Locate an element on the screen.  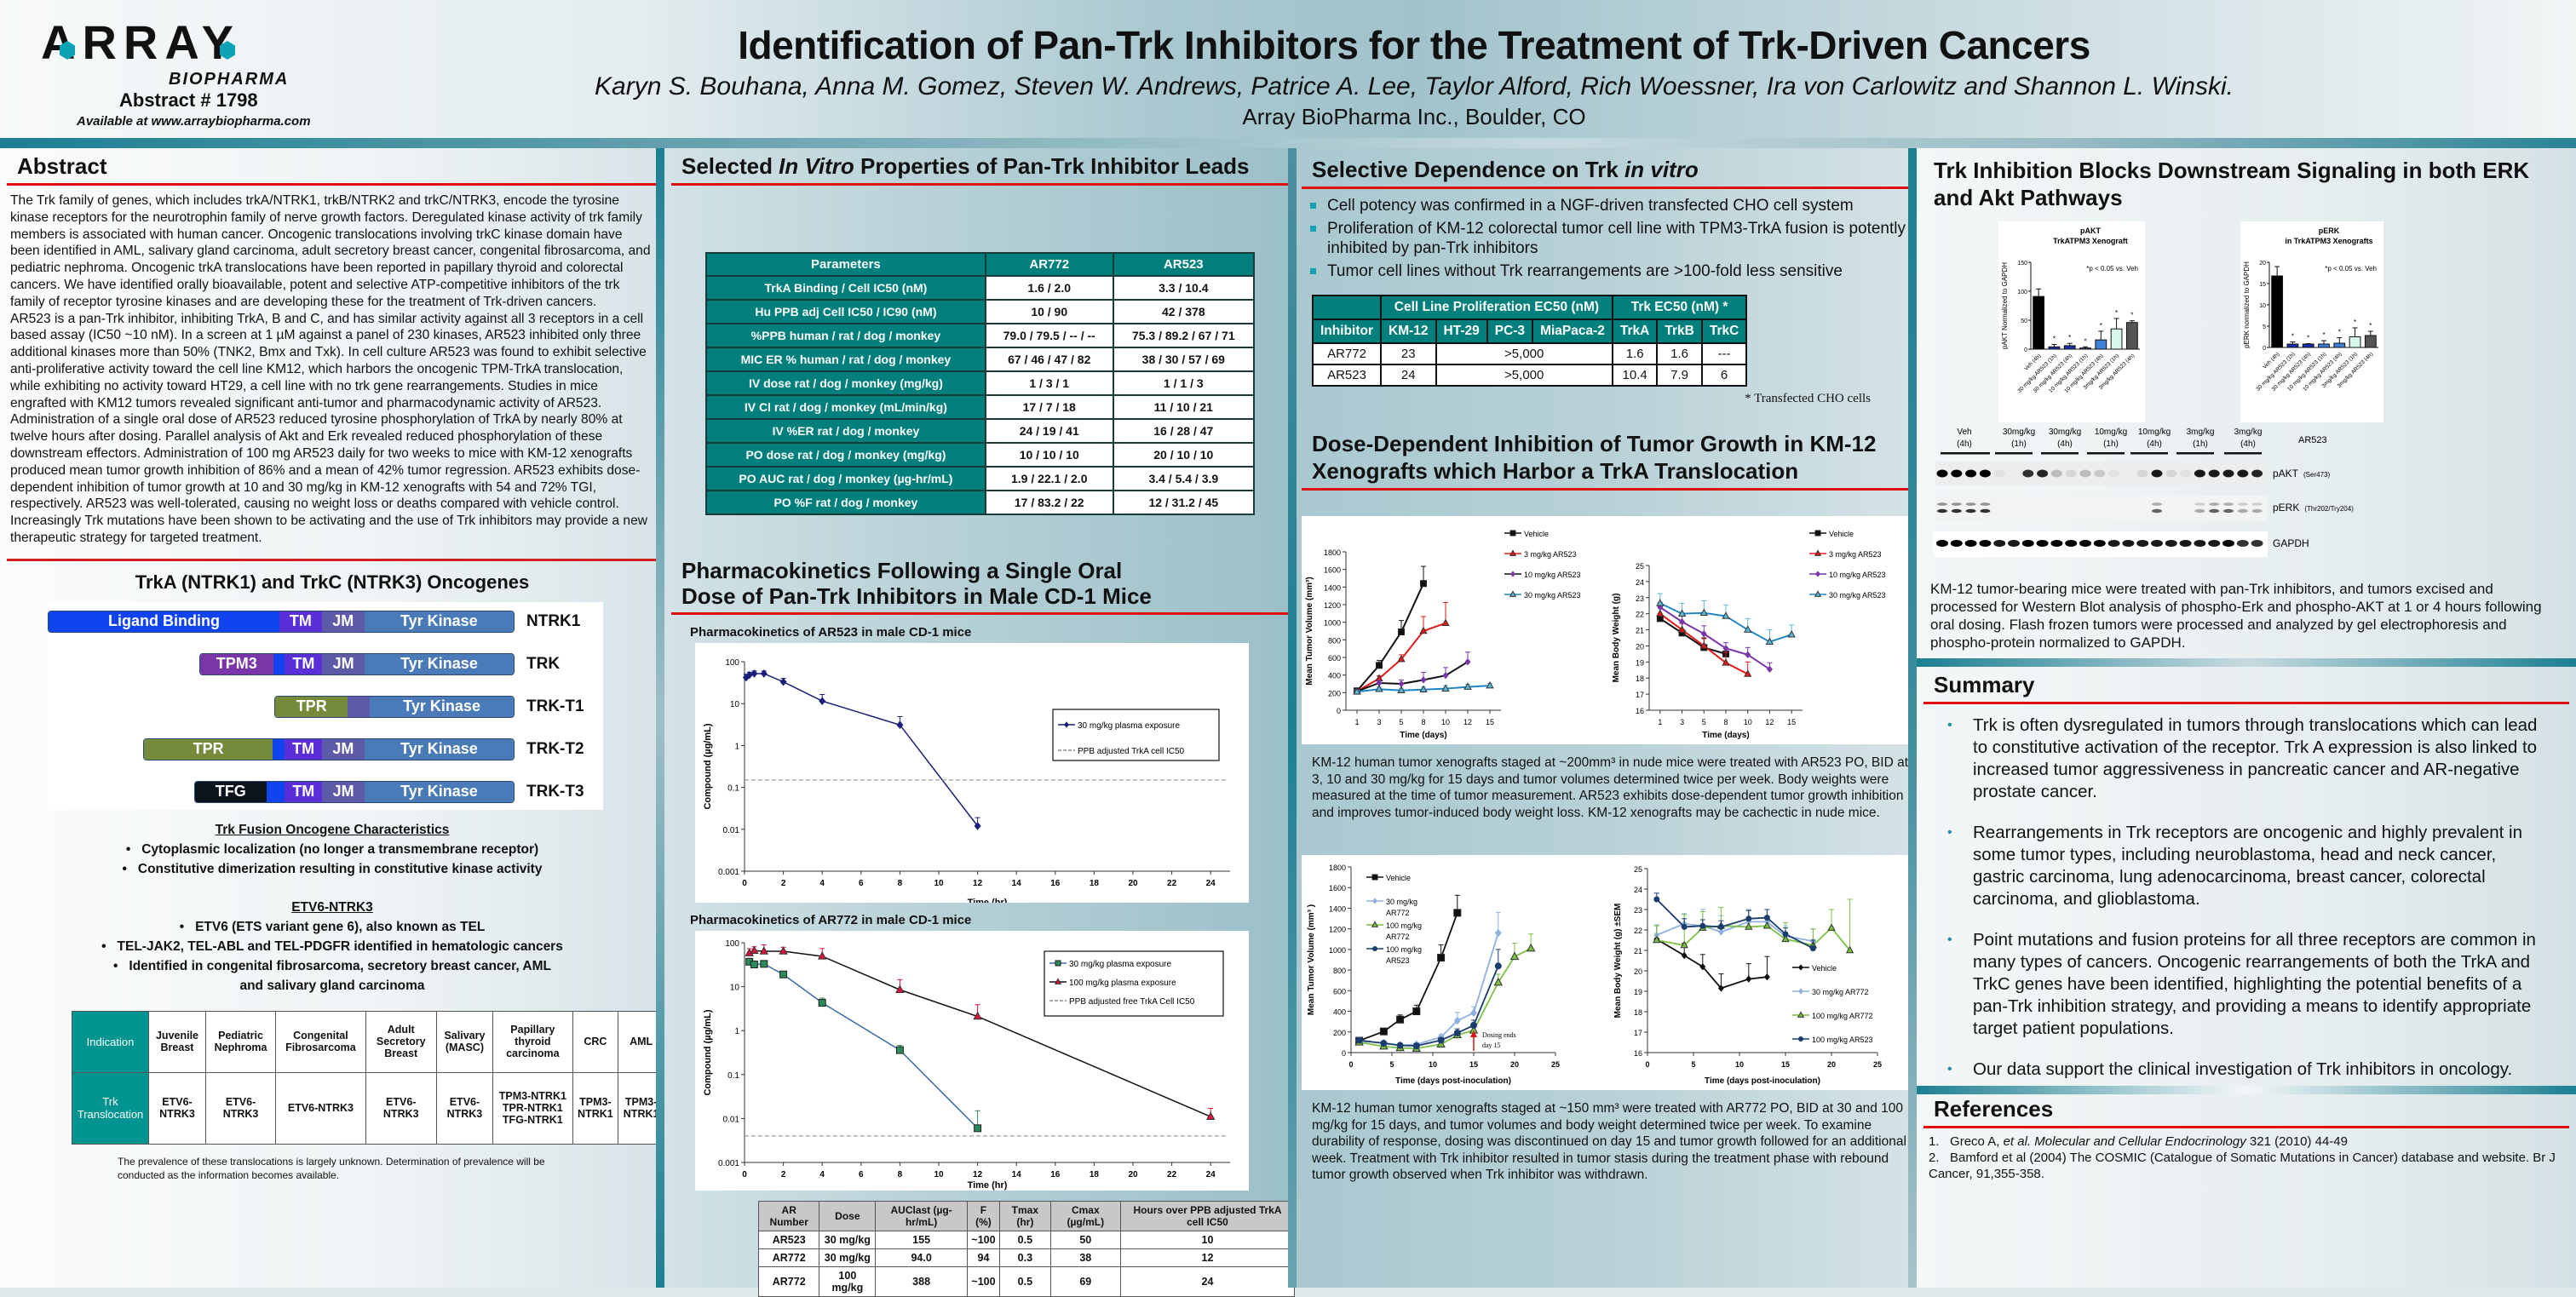
selective-heading: Selective Dependence on Trk in vitro is located at coordinates (1610, 170).